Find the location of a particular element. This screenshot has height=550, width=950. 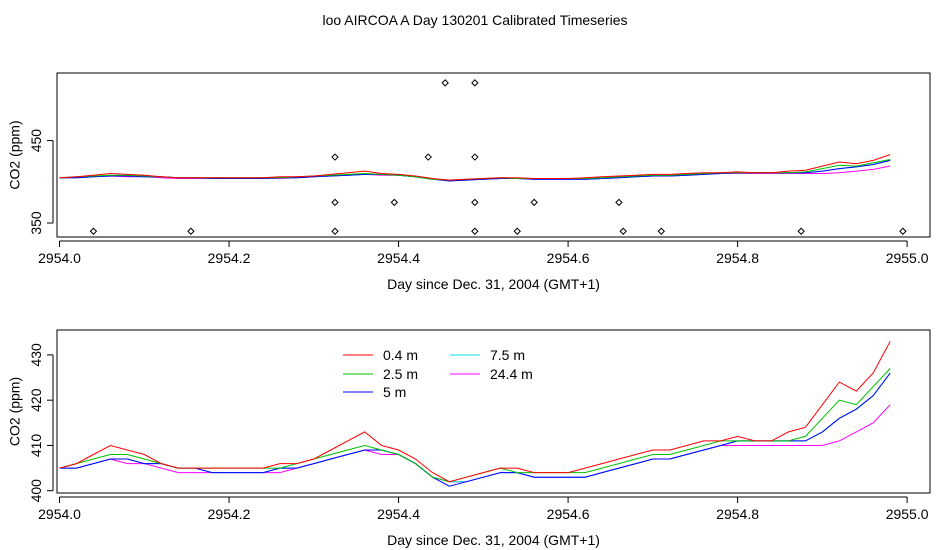

panel1-x-tick-label: 2954.0 is located at coordinates (59, 258).